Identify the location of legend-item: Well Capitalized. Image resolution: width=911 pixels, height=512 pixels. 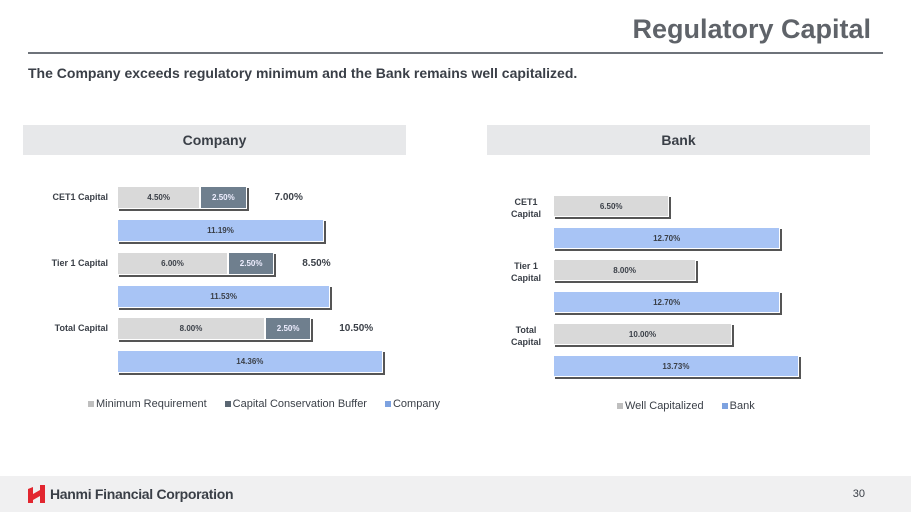
(660, 406).